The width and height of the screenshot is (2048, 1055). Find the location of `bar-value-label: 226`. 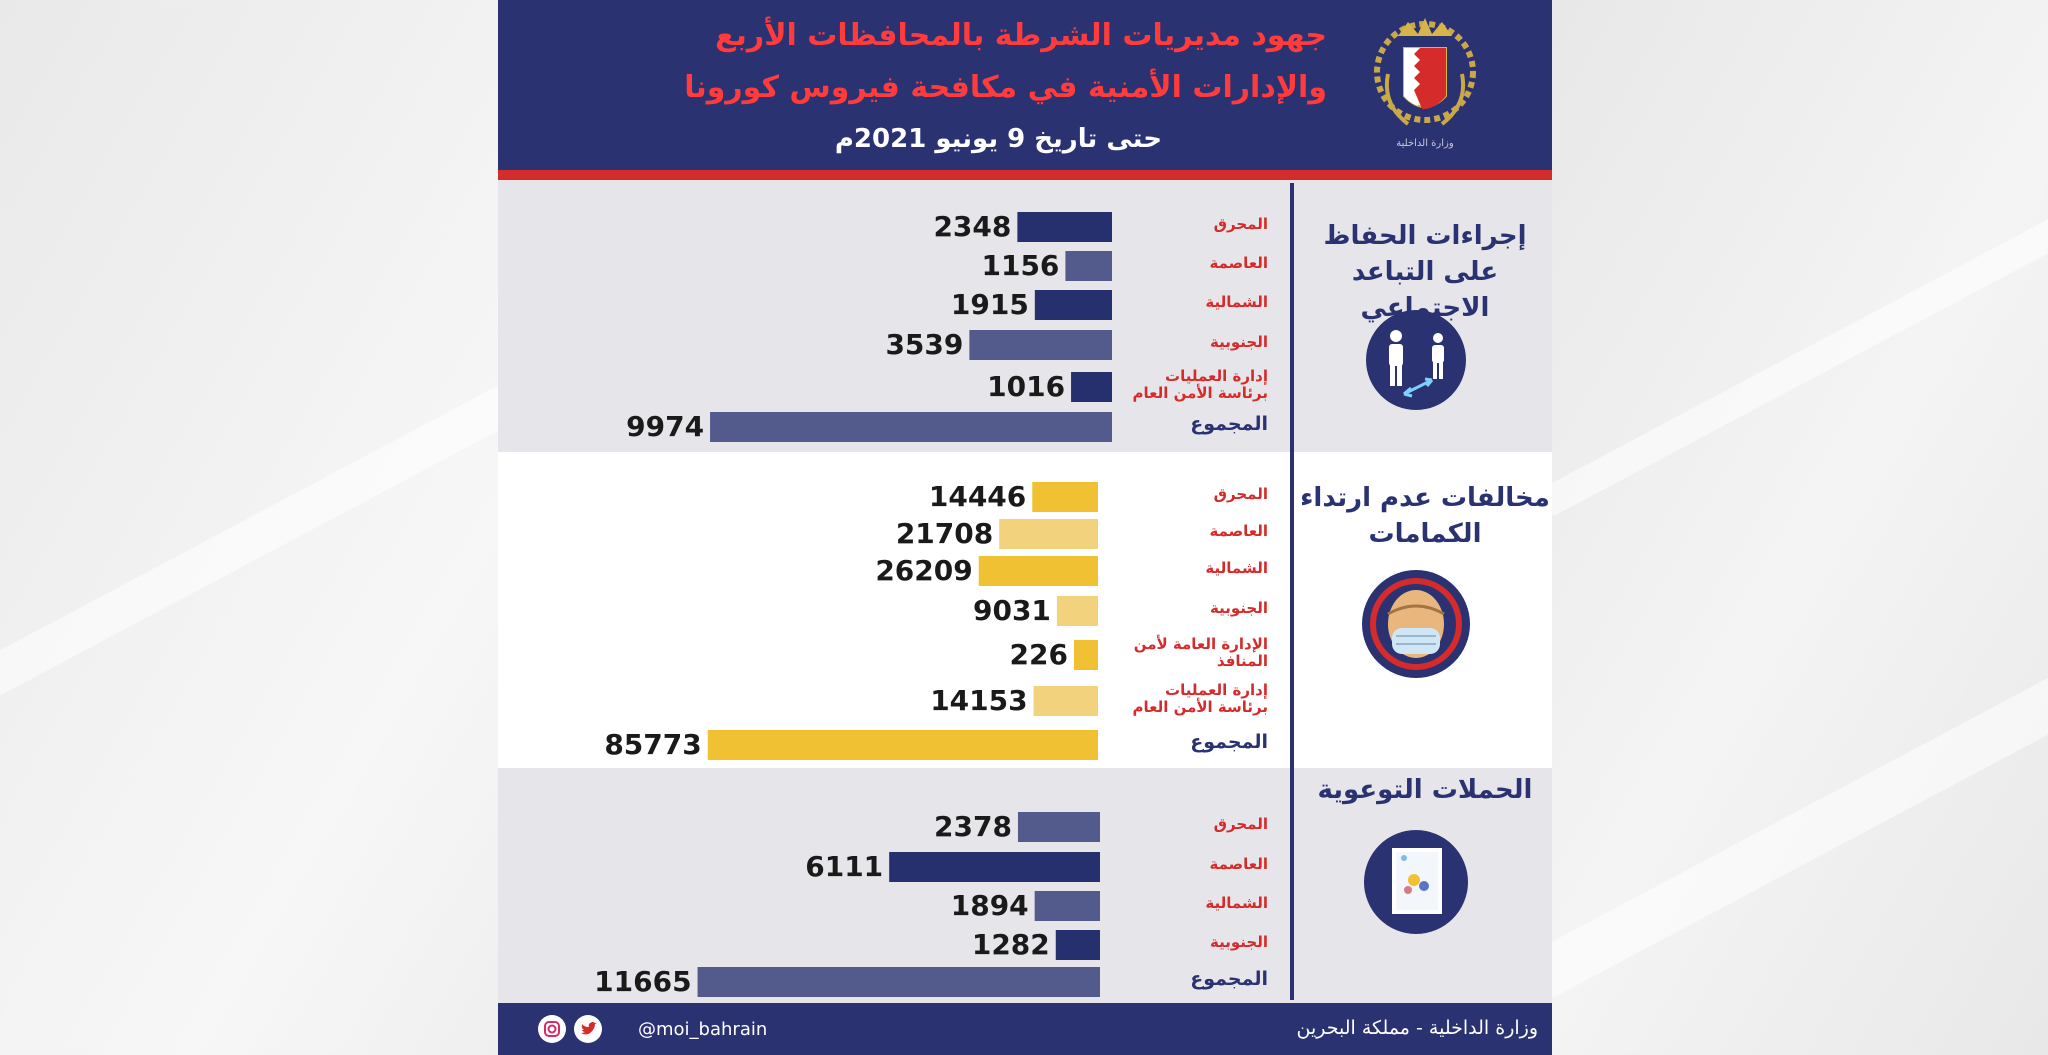

bar-value-label: 226 is located at coordinates (1038, 654).